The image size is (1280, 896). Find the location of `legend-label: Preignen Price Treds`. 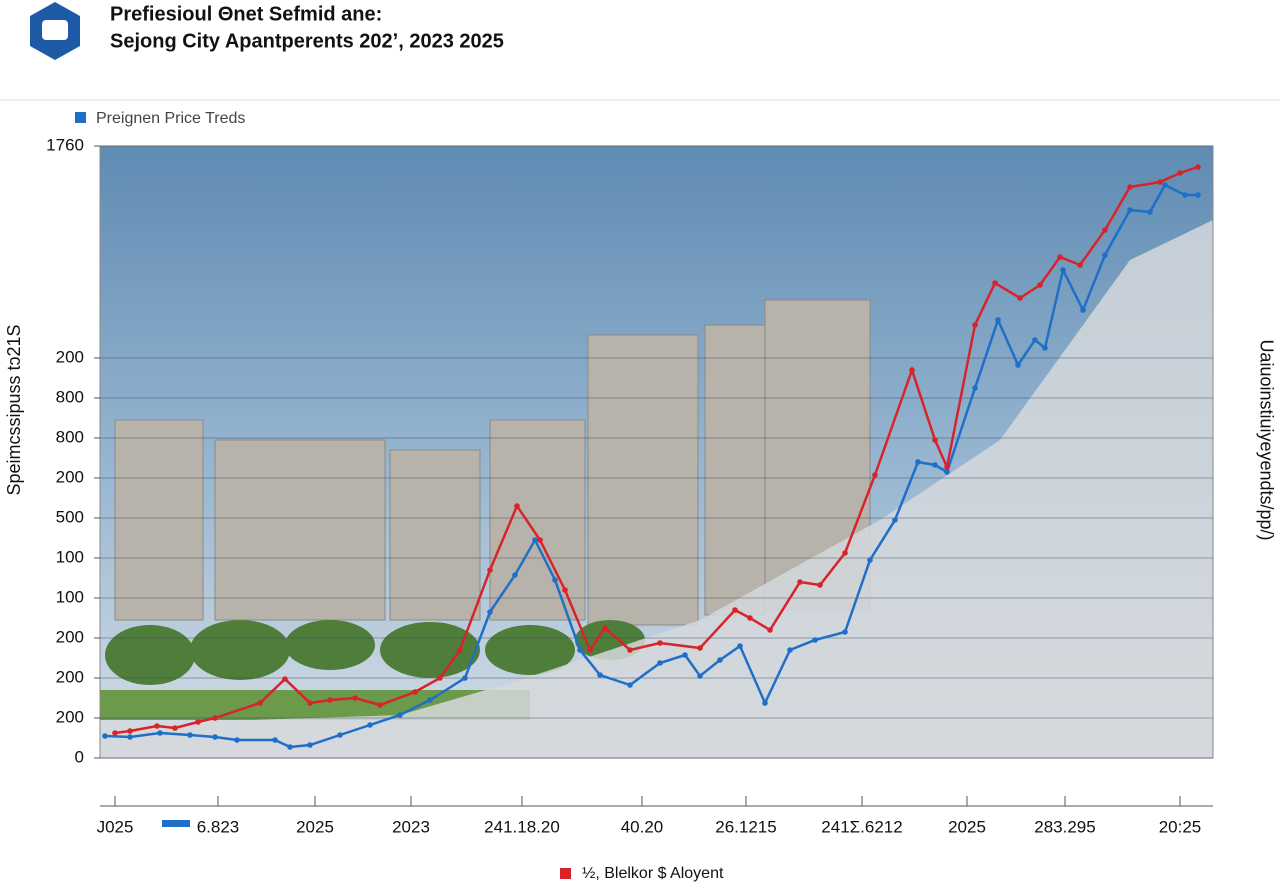

legend-label: Preignen Price Treds is located at coordinates (170, 118).